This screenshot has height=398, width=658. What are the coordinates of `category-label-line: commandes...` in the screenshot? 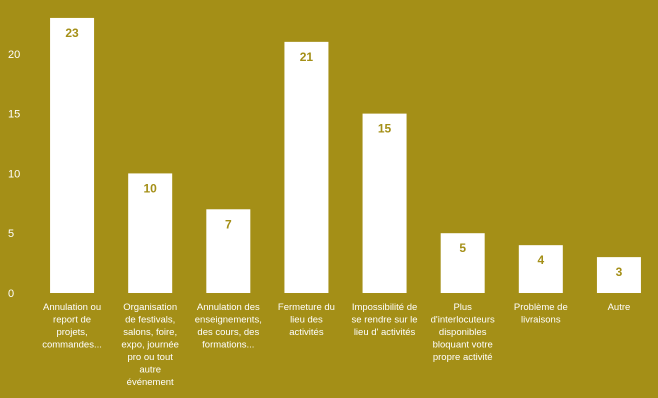 It's located at (72, 345).